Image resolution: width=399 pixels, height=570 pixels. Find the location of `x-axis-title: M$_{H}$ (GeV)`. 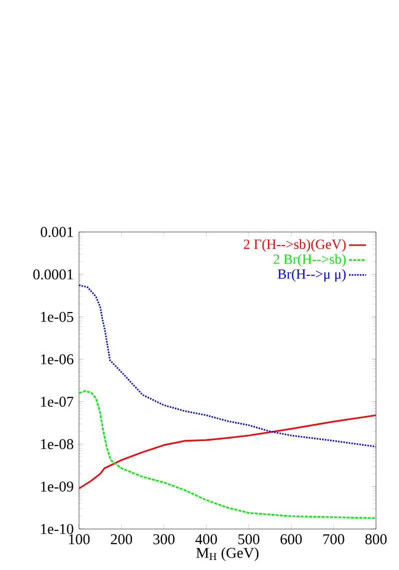

x-axis-title: M$_{H}$ (GeV) is located at coordinates (227, 554).